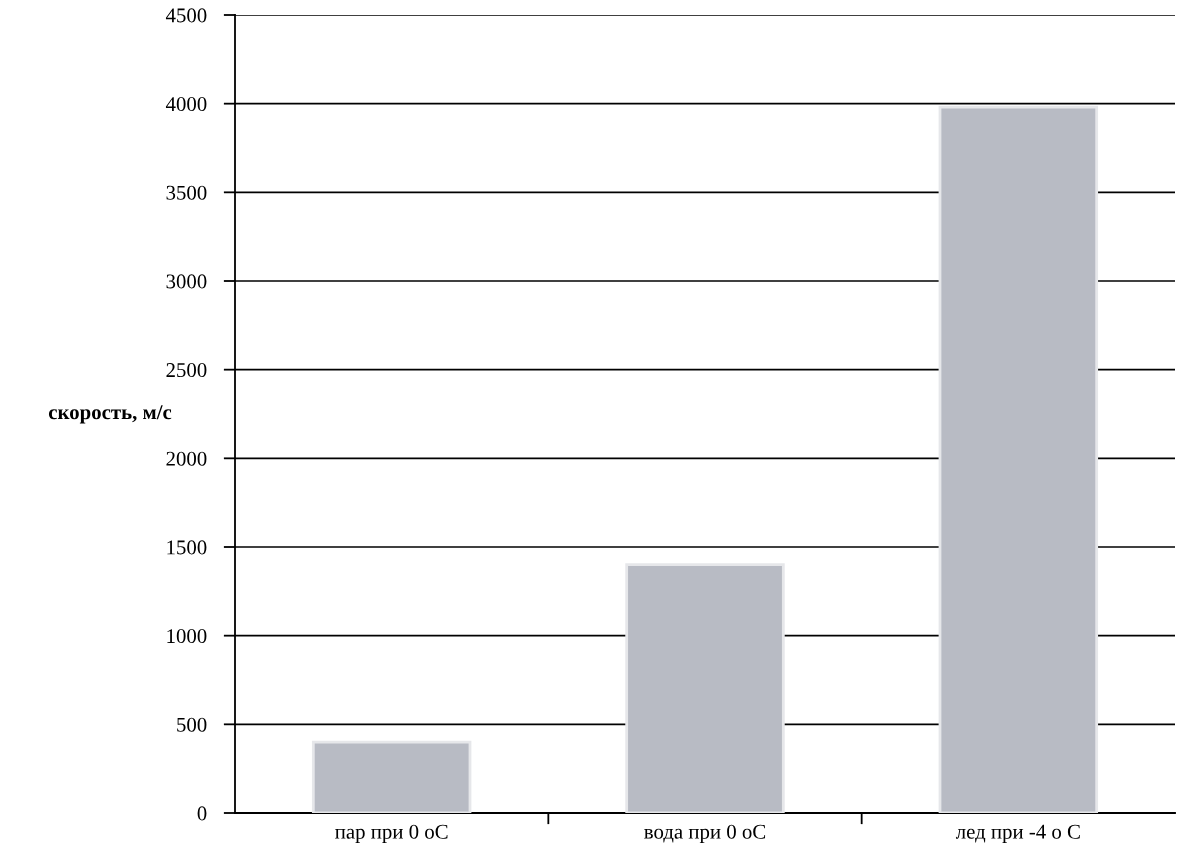 The image size is (1182, 860). I want to click on x-tick-label: пар при 0 оС, so click(391, 833).